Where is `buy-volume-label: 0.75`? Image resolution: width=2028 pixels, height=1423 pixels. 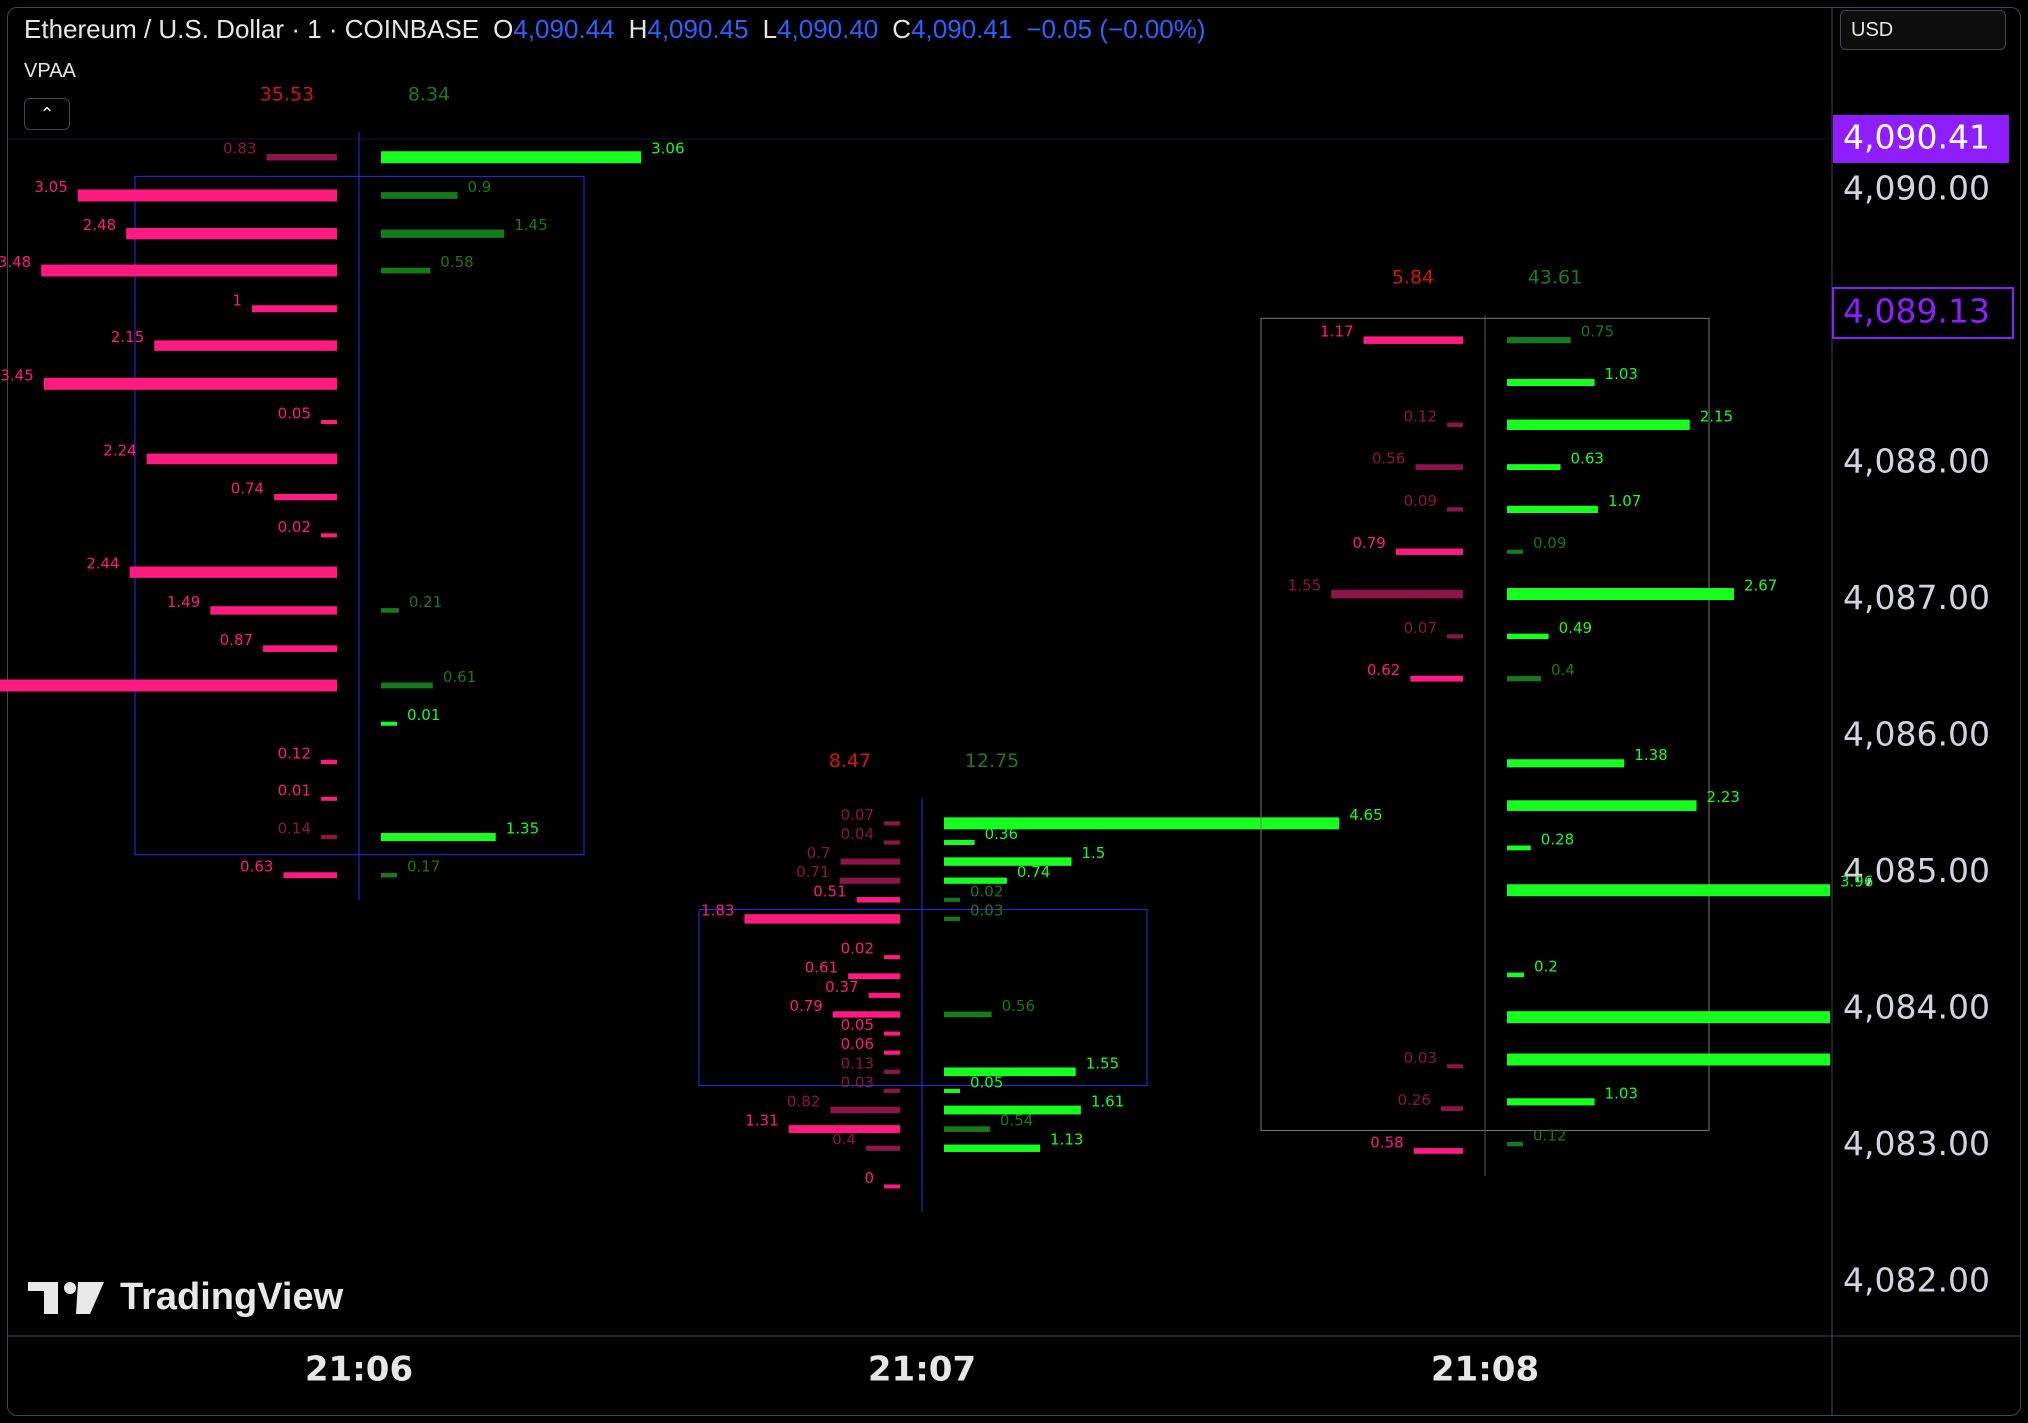 buy-volume-label: 0.75 is located at coordinates (1597, 332).